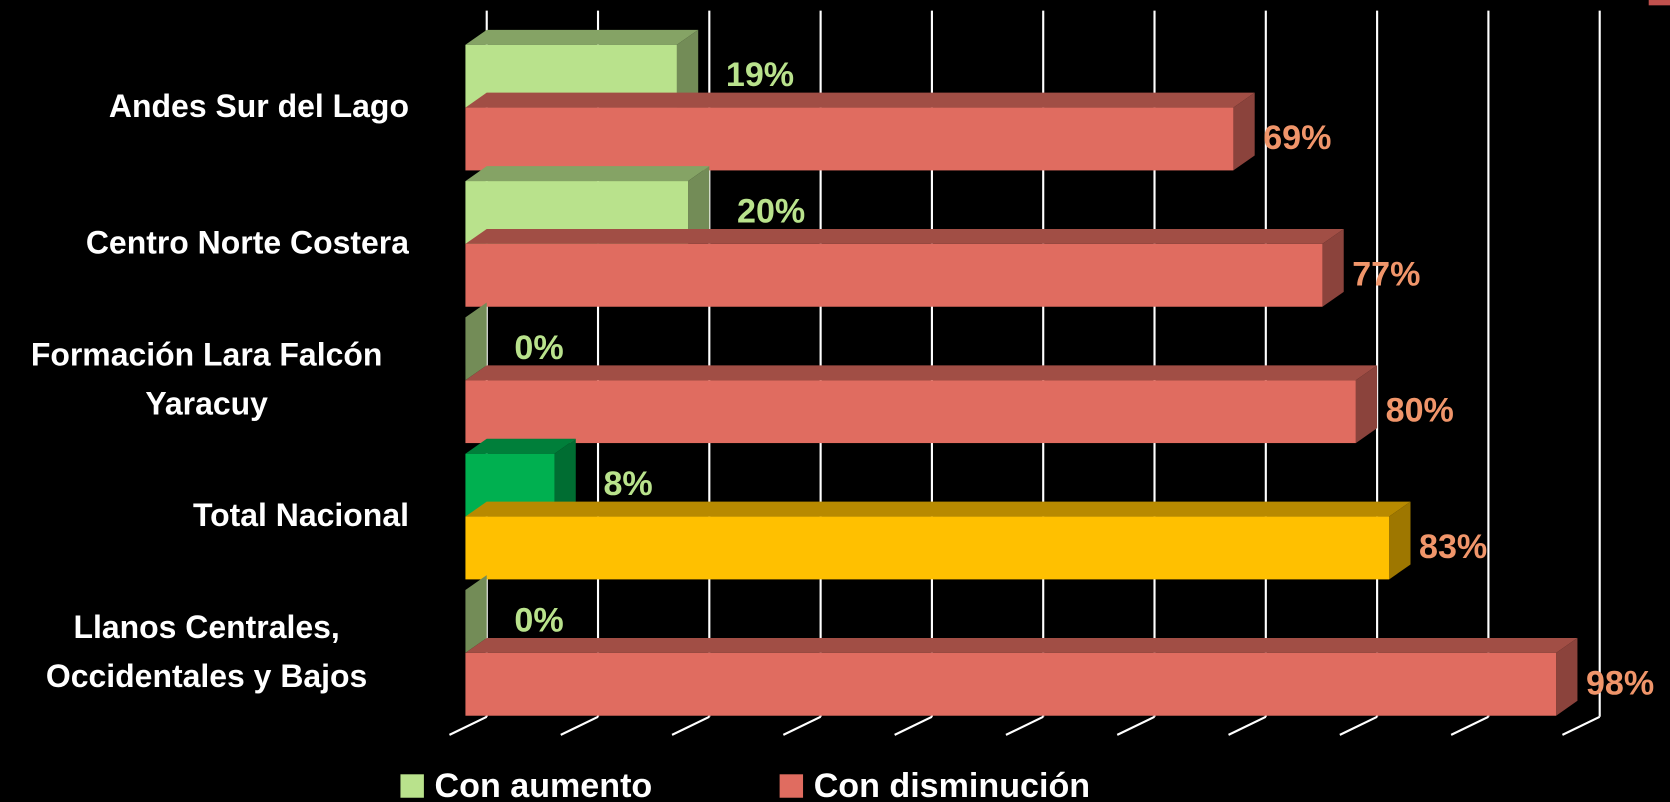 The height and width of the screenshot is (802, 1670). I want to click on category-label: Llanos Centrales, Occidentales y Bajos, so click(206, 652).